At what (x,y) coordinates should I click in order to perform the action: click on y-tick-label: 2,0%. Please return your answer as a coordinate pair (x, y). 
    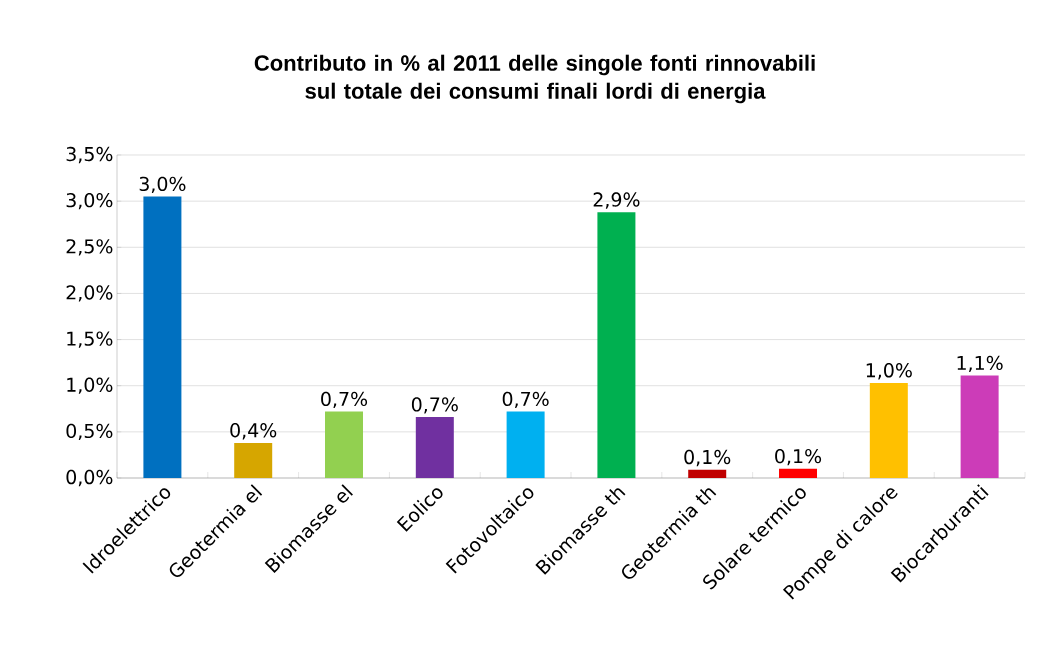
    Looking at the image, I should click on (89, 293).